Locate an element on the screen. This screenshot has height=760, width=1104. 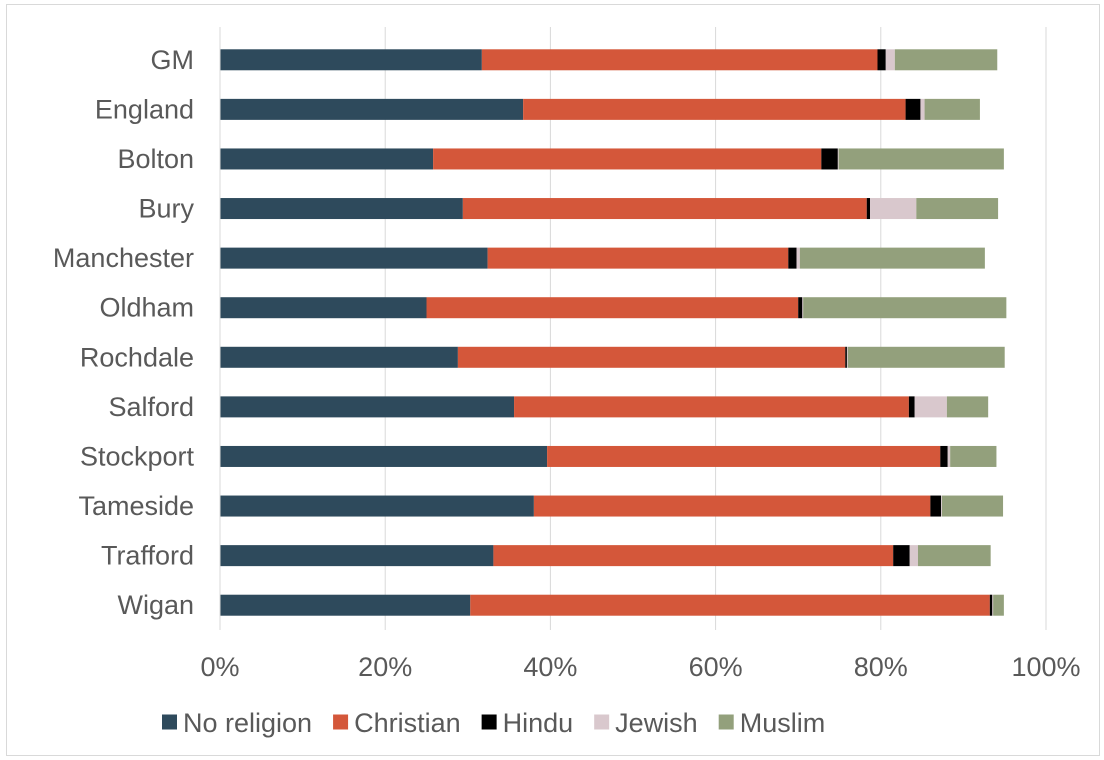
x-tick-label: 80% is located at coordinates (881, 667).